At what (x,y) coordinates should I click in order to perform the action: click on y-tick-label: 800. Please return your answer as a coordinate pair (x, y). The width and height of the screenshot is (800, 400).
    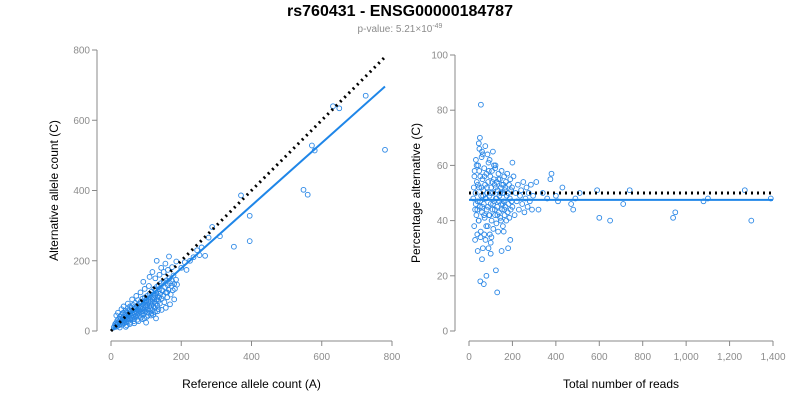
    Looking at the image, I should click on (81, 51).